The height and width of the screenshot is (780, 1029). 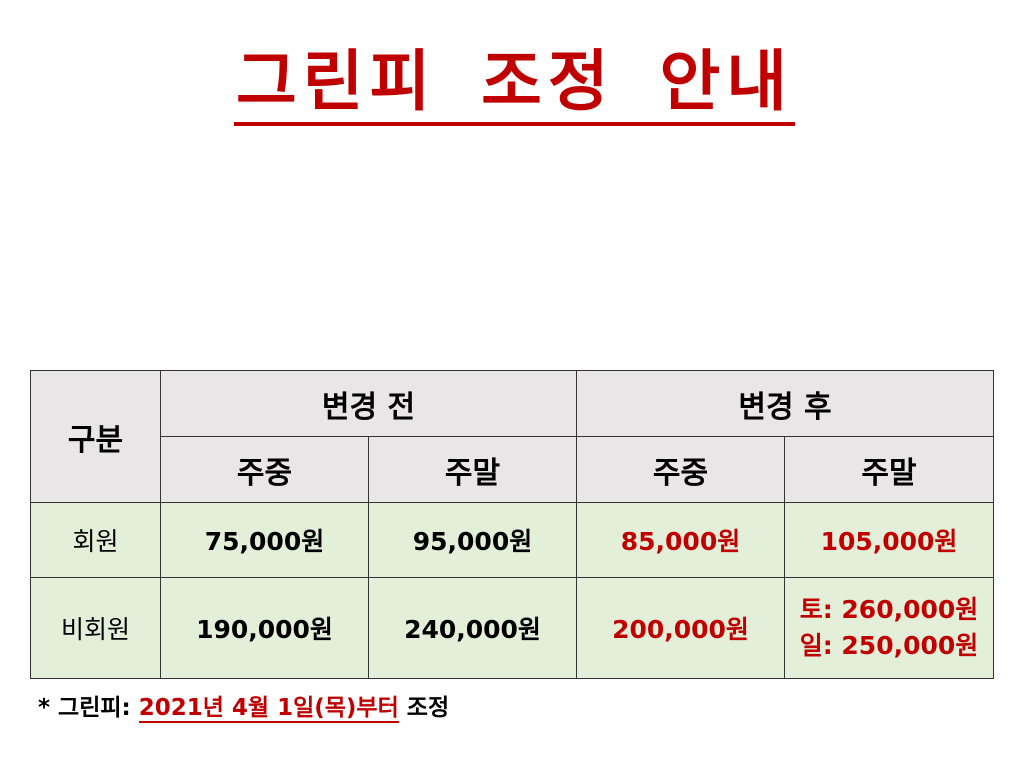 What do you see at coordinates (889, 540) in the screenshot?
I see `member-after-weekend: 105,000원` at bounding box center [889, 540].